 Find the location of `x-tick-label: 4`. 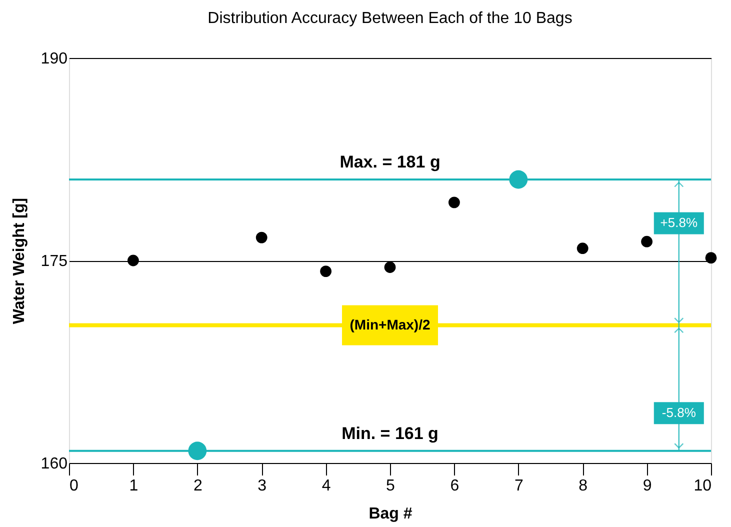

x-tick-label: 4 is located at coordinates (326, 486).